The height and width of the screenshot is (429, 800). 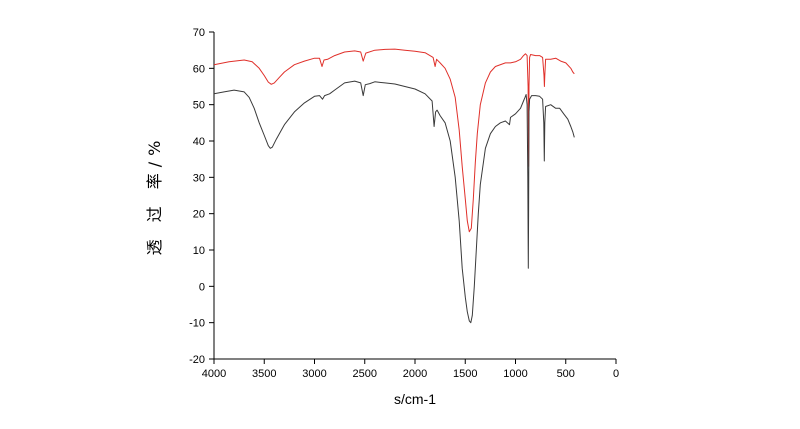 I want to click on y-ticks: -20 -10 0 10 20 30 40 50 60 70, so click(x=201, y=196).